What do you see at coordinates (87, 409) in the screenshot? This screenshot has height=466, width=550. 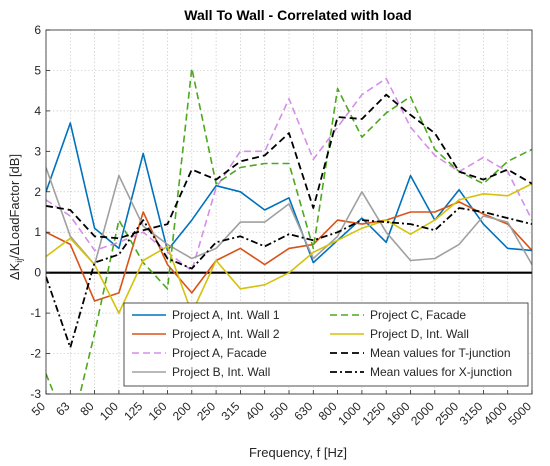 I see `x-tick-label: 80` at bounding box center [87, 409].